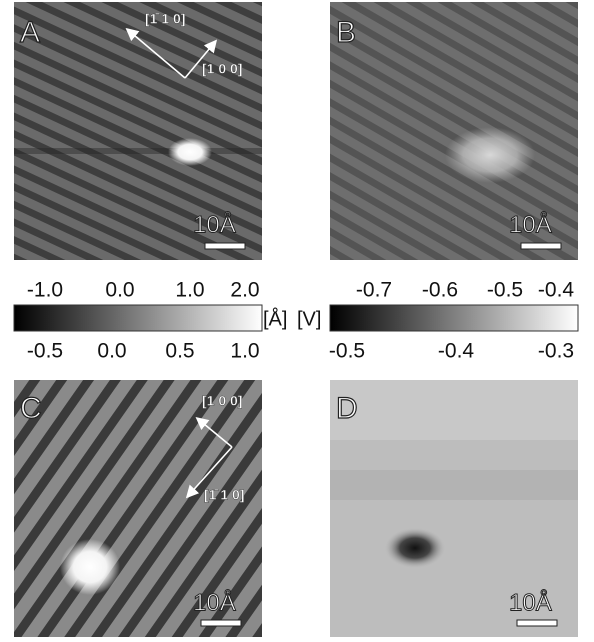 The image size is (594, 642). What do you see at coordinates (556, 351) in the screenshot?
I see `tick-label: -0.3` at bounding box center [556, 351].